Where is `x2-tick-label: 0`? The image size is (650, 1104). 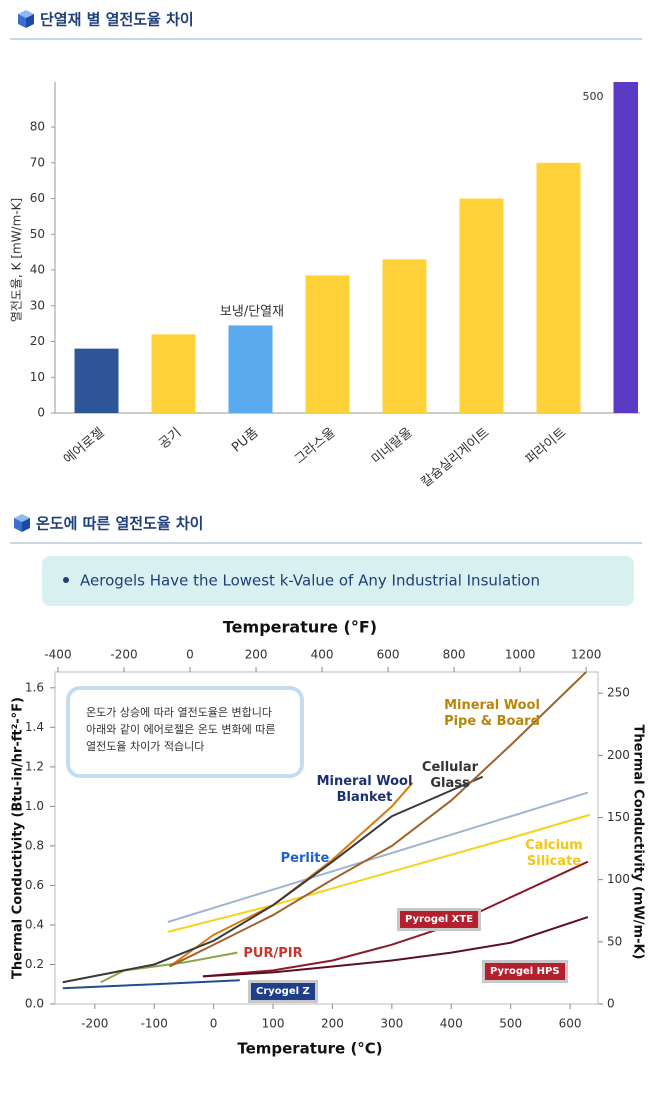 x2-tick-label: 0 is located at coordinates (190, 655).